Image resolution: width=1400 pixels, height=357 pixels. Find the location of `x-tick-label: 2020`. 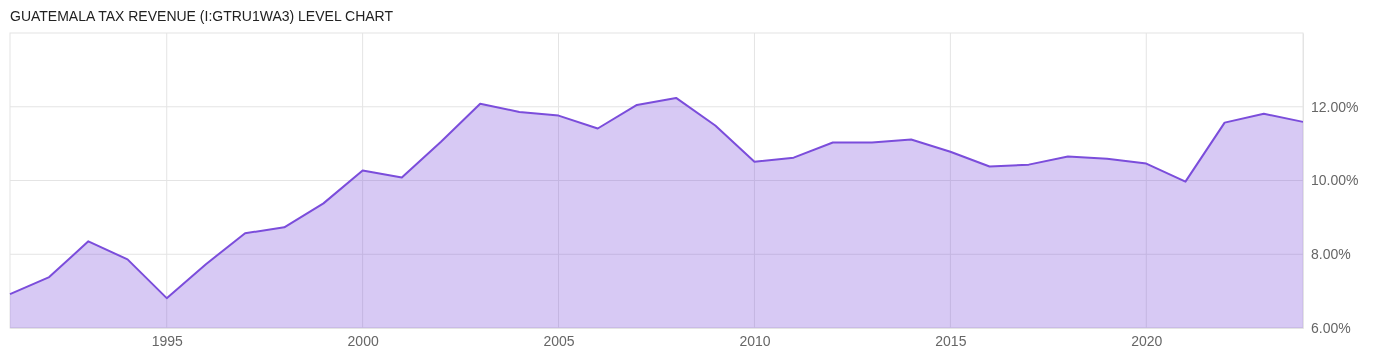

x-tick-label: 2020 is located at coordinates (1147, 340).